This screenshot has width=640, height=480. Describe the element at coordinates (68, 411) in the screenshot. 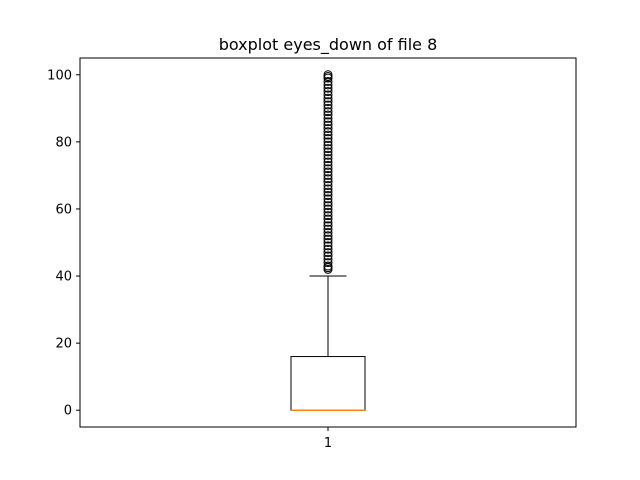

I see `y-tick-label: 0` at that location.